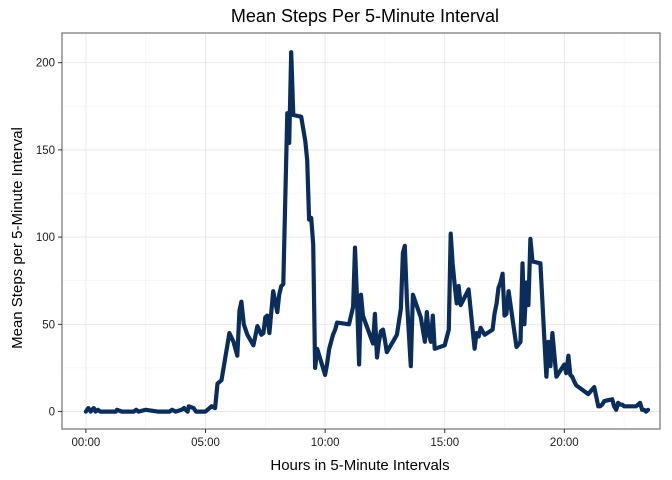 The image size is (672, 480). What do you see at coordinates (359, 465) in the screenshot?
I see `x-axis-title: Hours in 5-Minute Intervals` at bounding box center [359, 465].